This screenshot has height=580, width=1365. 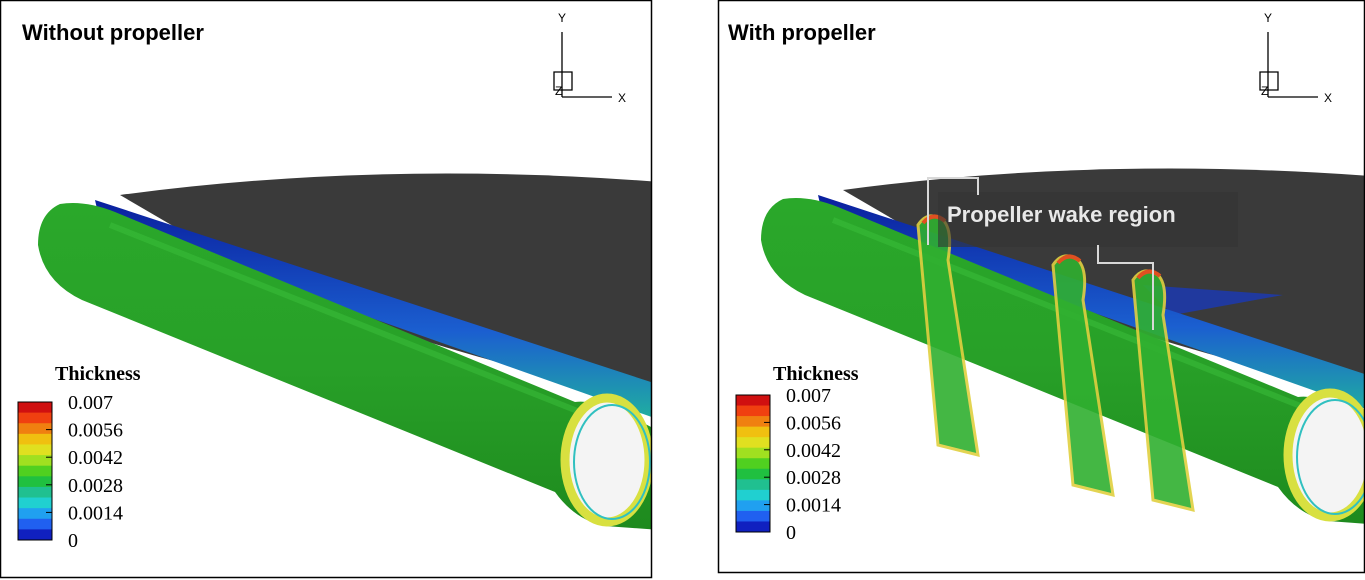 I want to click on panel-title: With propeller, so click(x=802, y=32).